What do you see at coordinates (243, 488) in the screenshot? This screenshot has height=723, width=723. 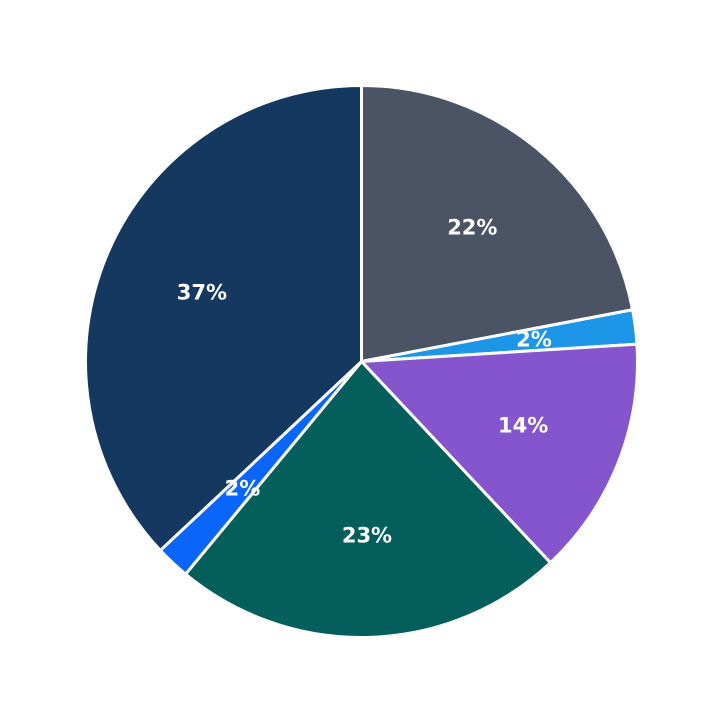 I see `pie-slice-label-4: 2%` at bounding box center [243, 488].